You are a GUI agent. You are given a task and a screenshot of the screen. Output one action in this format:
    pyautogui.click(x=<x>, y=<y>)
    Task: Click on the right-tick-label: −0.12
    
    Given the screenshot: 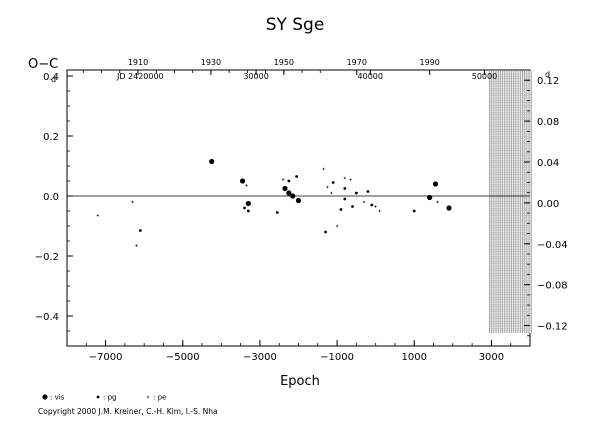 What is the action you would take?
    pyautogui.click(x=552, y=327)
    